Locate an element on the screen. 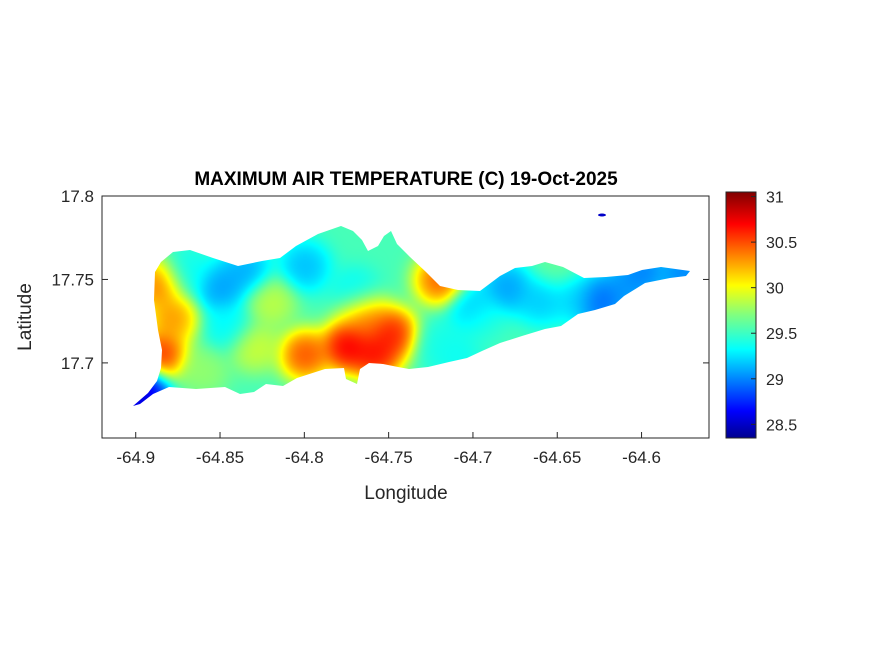 Image resolution: width=875 pixels, height=656 pixels. x-tick-label: -64.65 is located at coordinates (557, 457).